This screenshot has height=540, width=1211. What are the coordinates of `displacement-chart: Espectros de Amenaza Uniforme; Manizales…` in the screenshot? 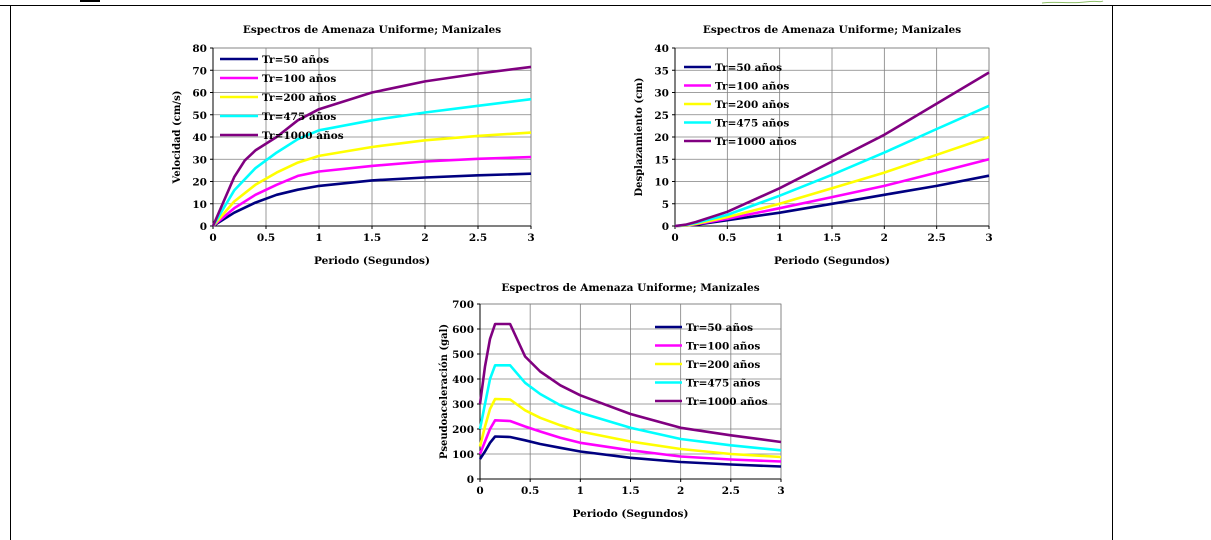 It's located at (813, 145).